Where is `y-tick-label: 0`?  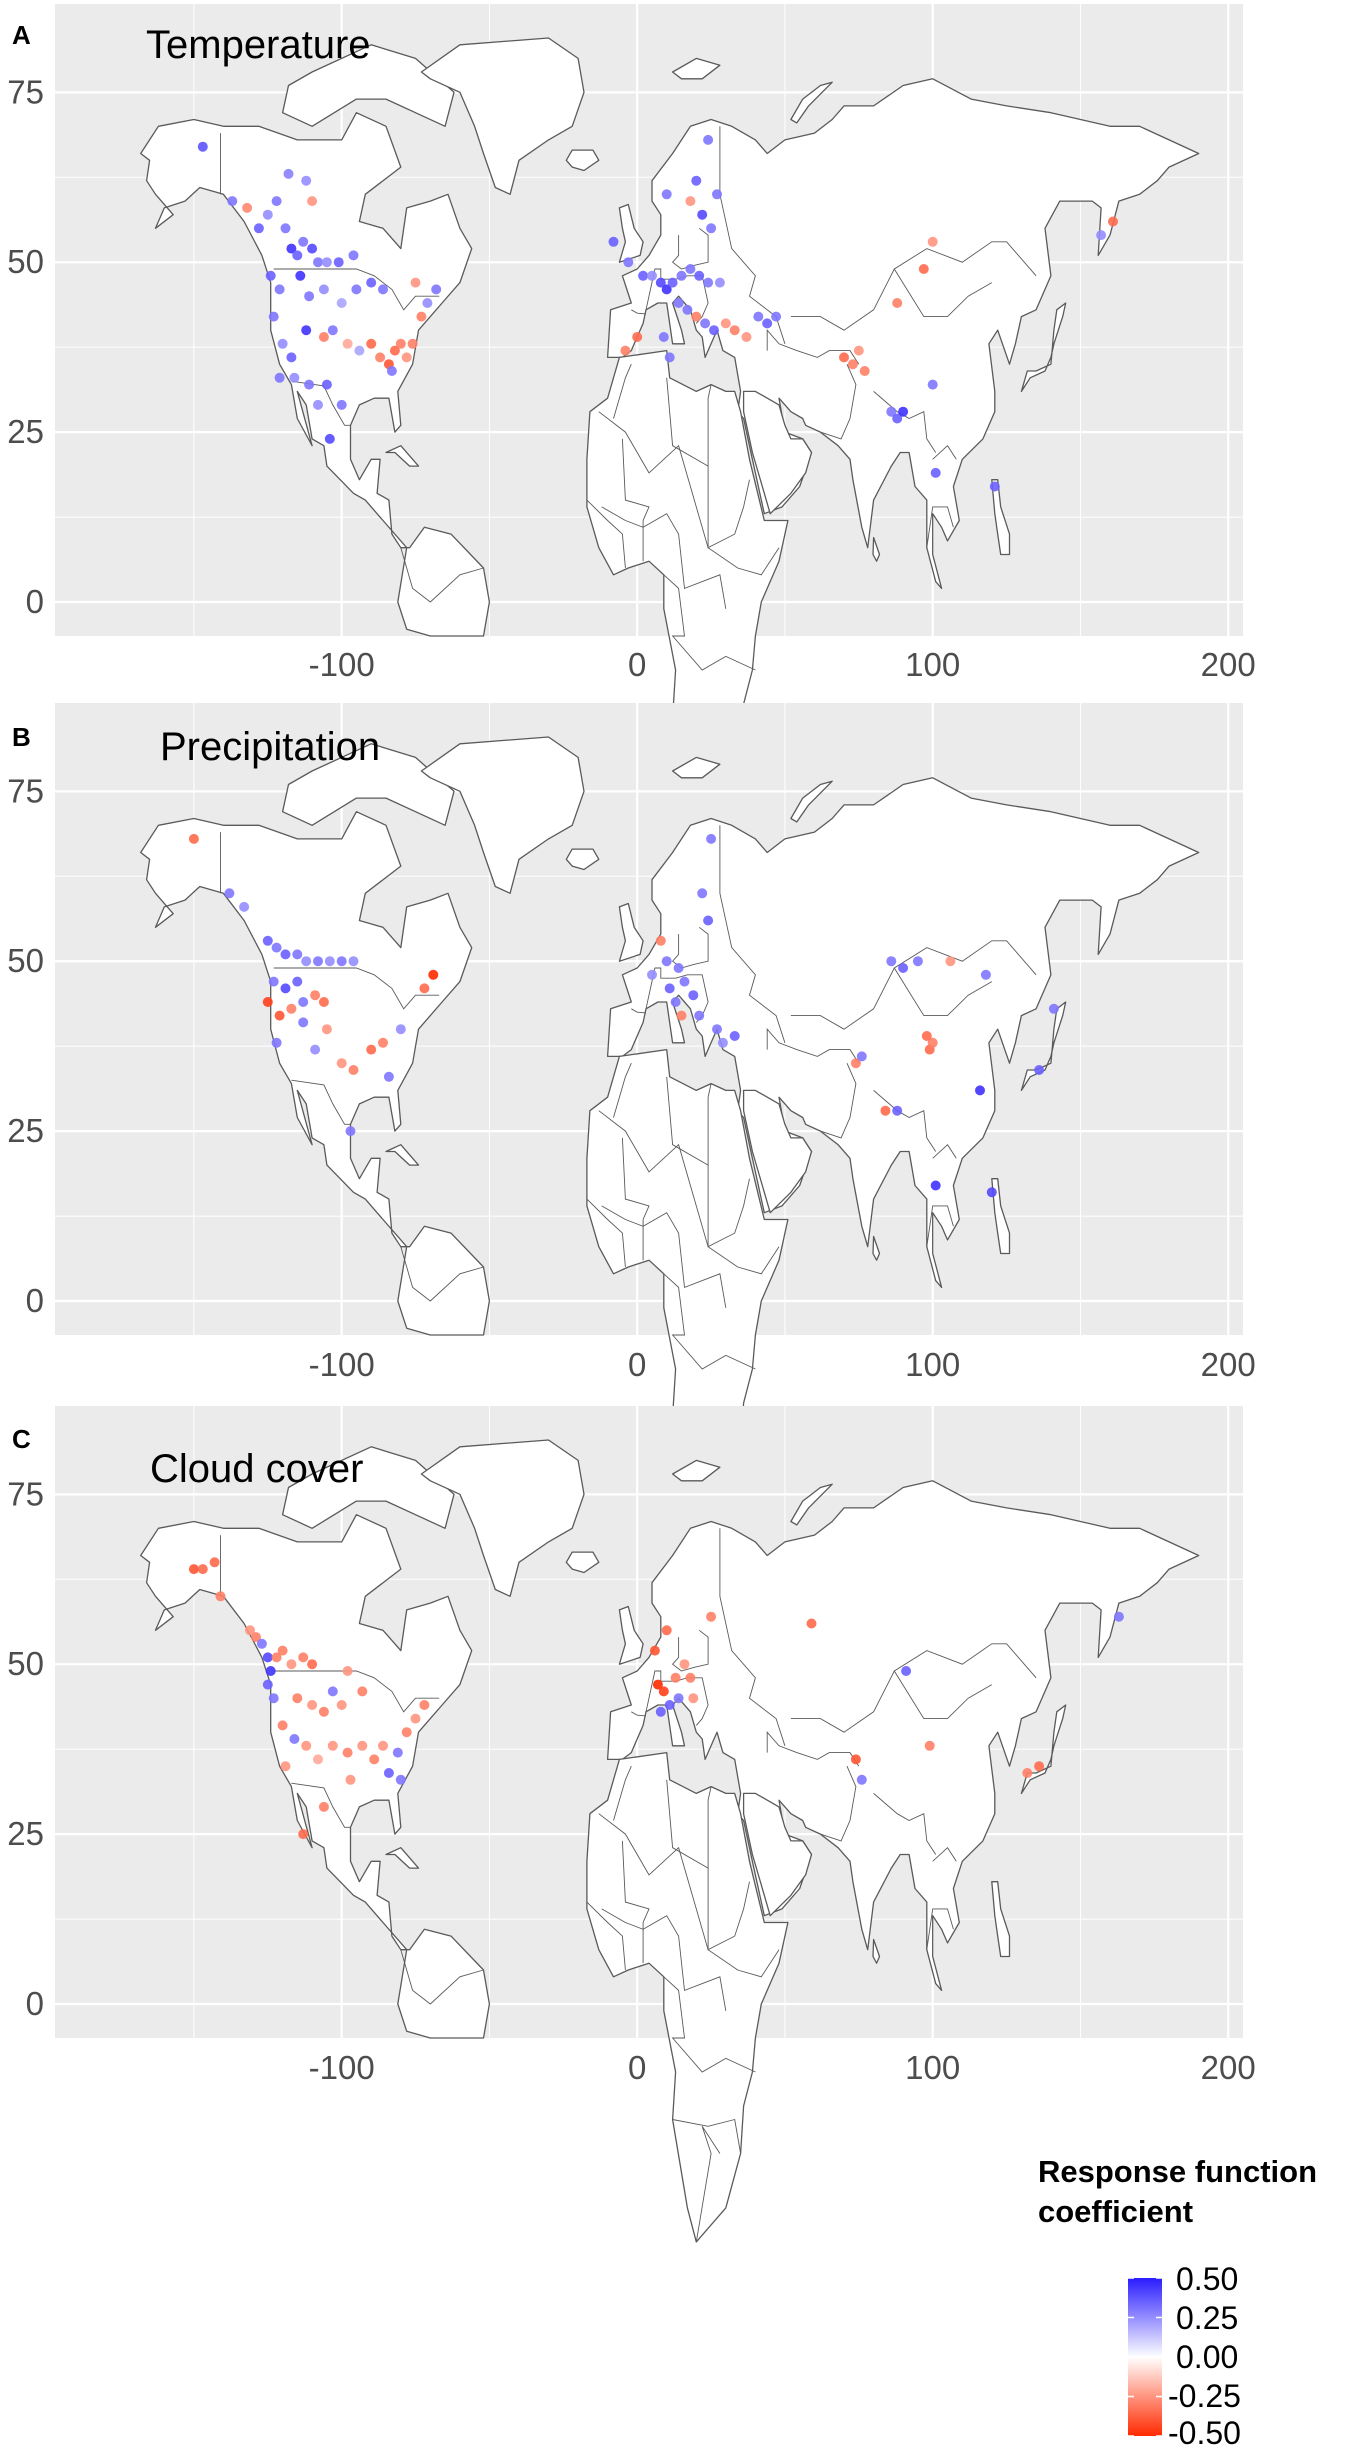 y-tick-label: 0 is located at coordinates (35, 2003).